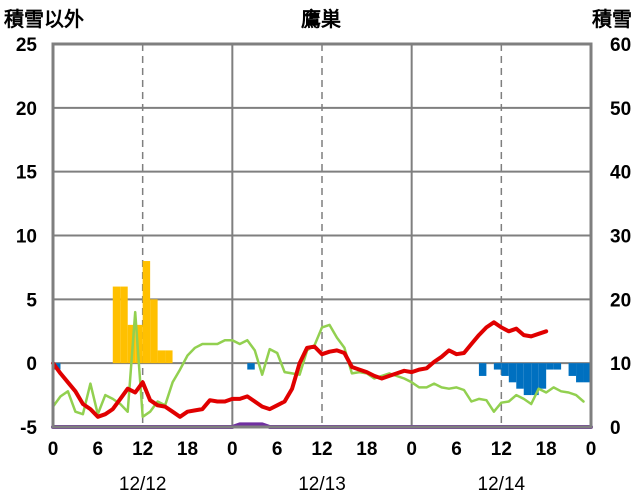 The height and width of the screenshot is (501, 636). I want to click on right-tick-label: 10, so click(620, 364).